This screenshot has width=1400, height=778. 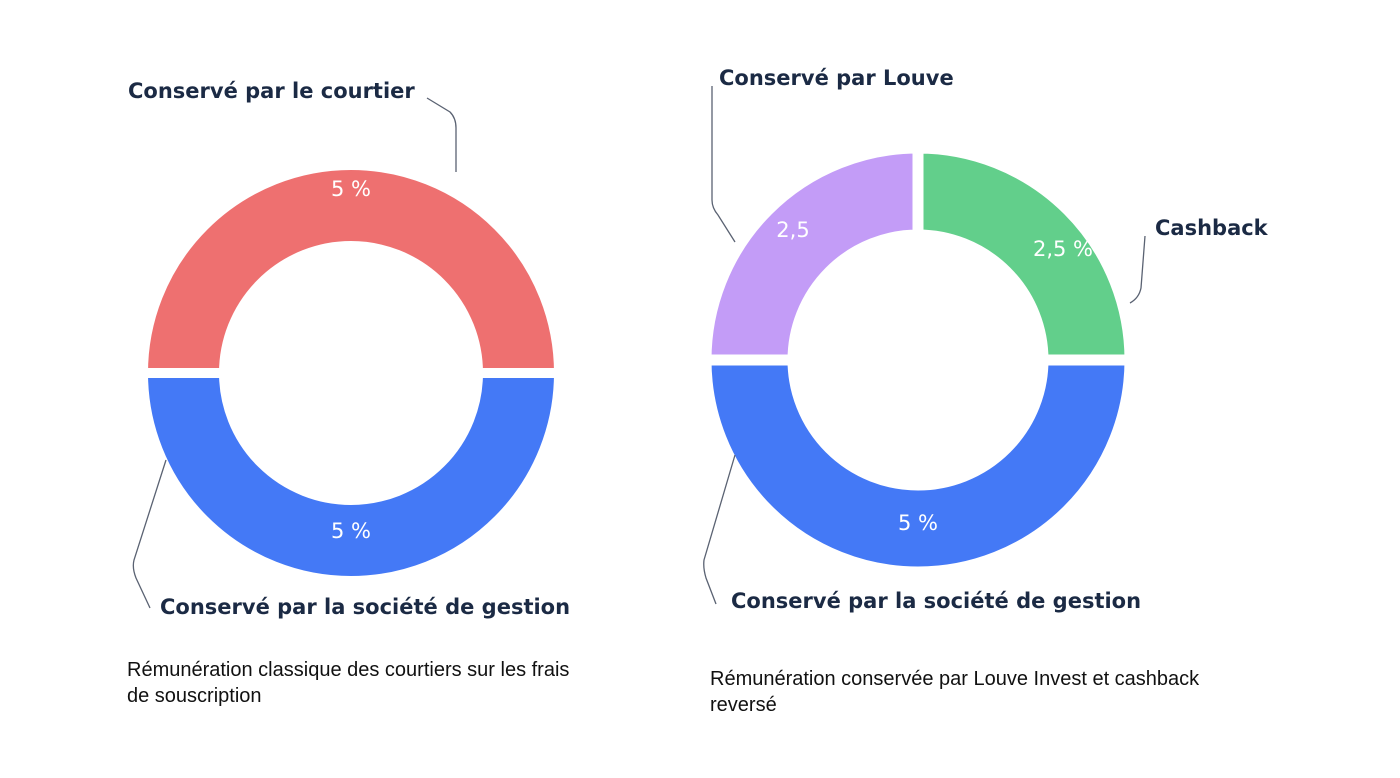 What do you see at coordinates (918, 523) in the screenshot?
I see `slice-value-societe-gestion-right: 5 %` at bounding box center [918, 523].